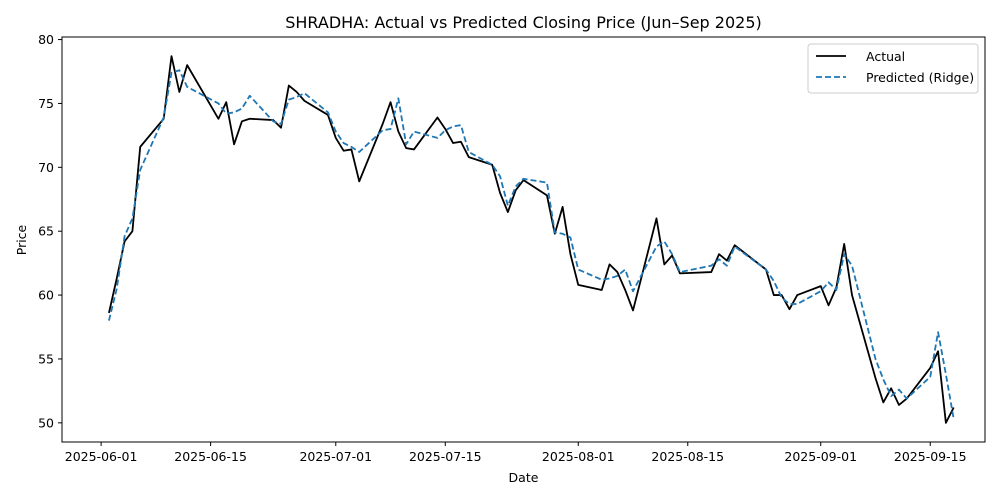 Image resolution: width=1000 pixels, height=504 pixels. I want to click on x-tick-label: 2025-07-15, so click(445, 456).